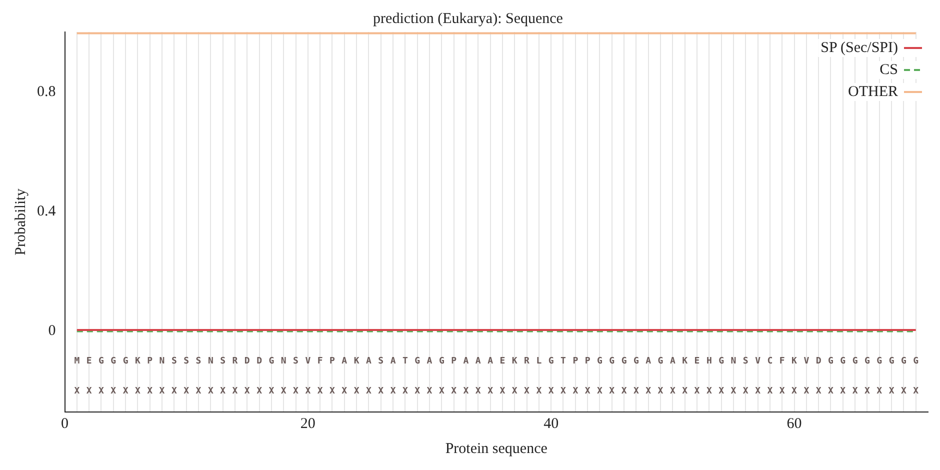 The width and height of the screenshot is (940, 470). What do you see at coordinates (468, 18) in the screenshot?
I see `chart-title: prediction (Eukarya): Sequence` at bounding box center [468, 18].